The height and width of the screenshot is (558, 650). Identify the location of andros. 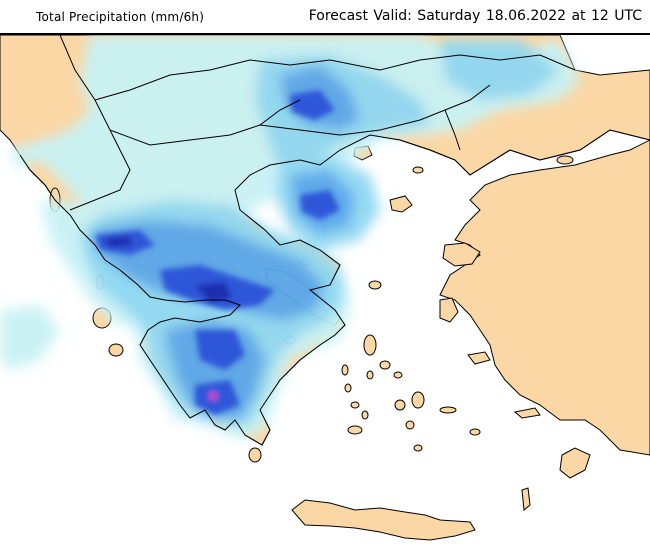
(370, 345).